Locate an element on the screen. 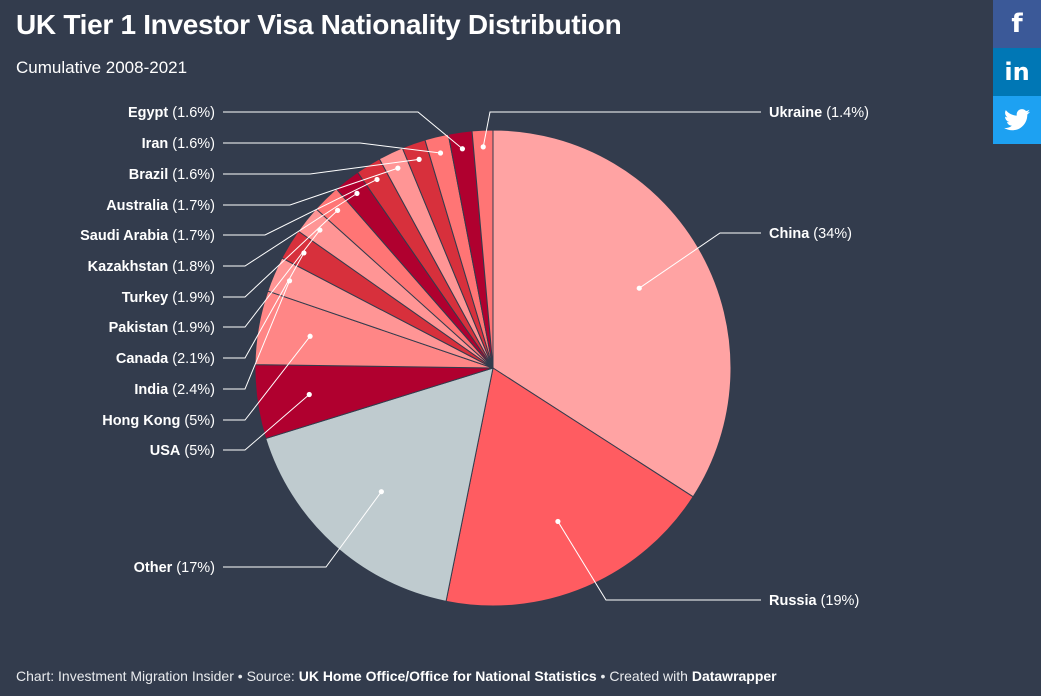 This screenshot has height=696, width=1041. twitter-share-button is located at coordinates (1017, 120).